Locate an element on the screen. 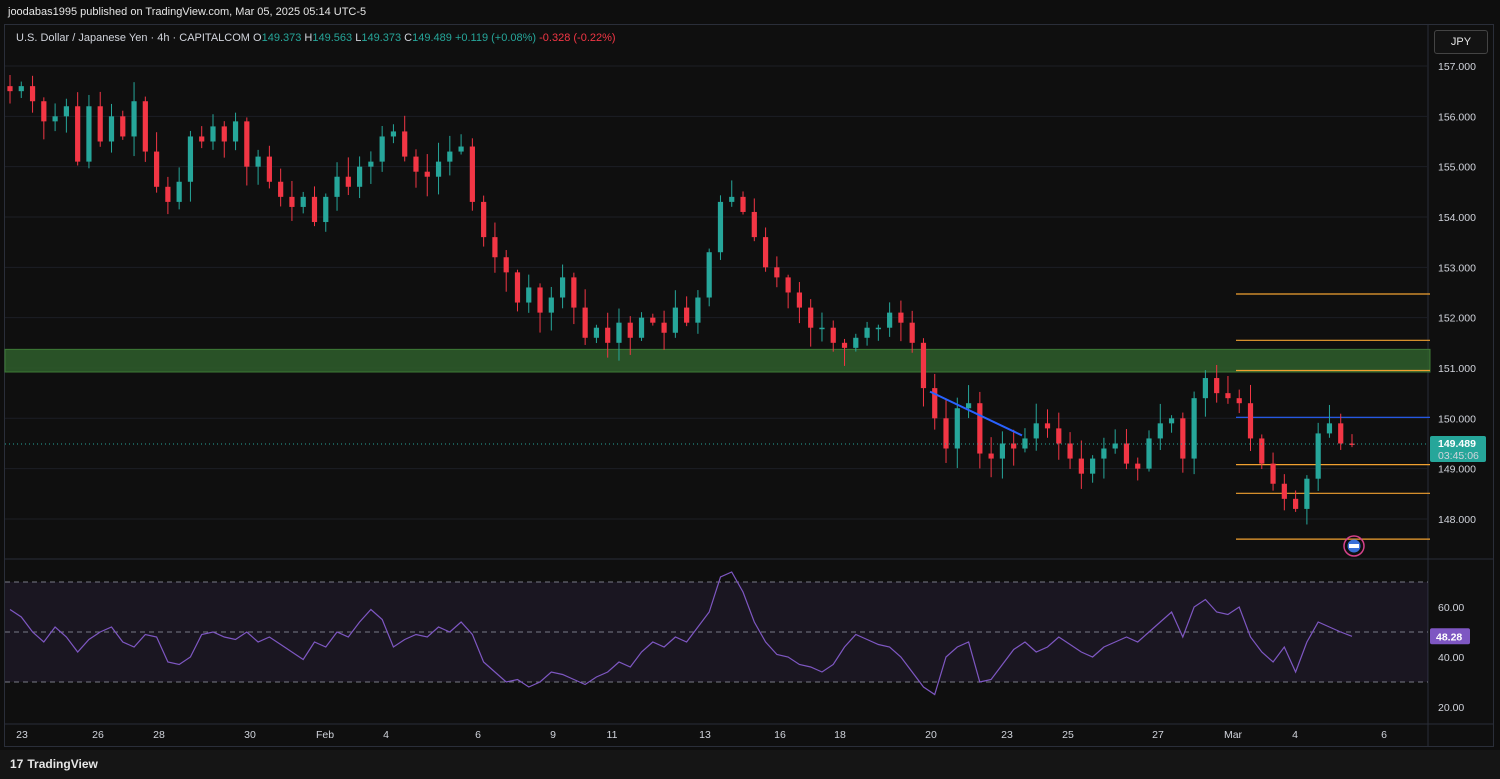 This screenshot has width=1500, height=779. time-tick-label: 11 is located at coordinates (612, 735).